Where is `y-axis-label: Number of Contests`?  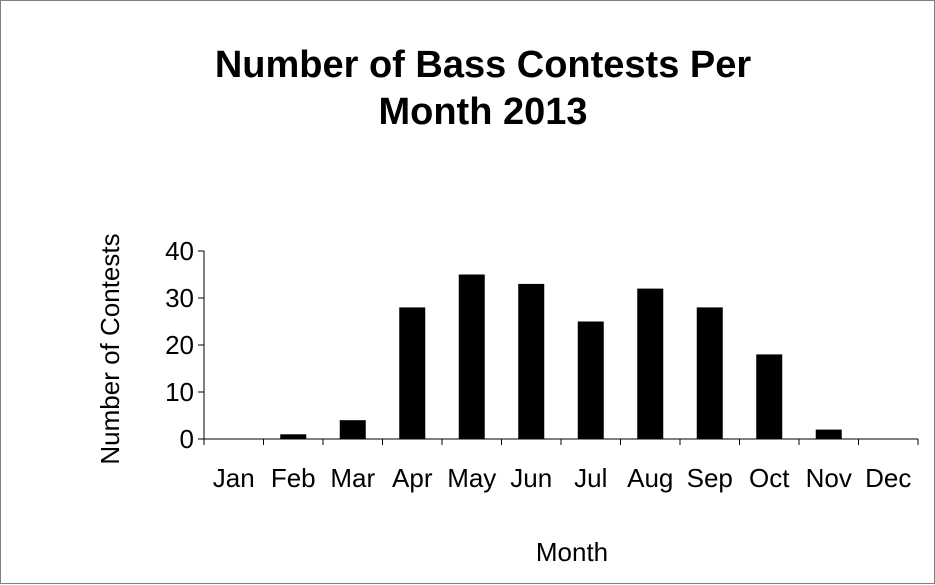 y-axis-label: Number of Contests is located at coordinates (110, 348).